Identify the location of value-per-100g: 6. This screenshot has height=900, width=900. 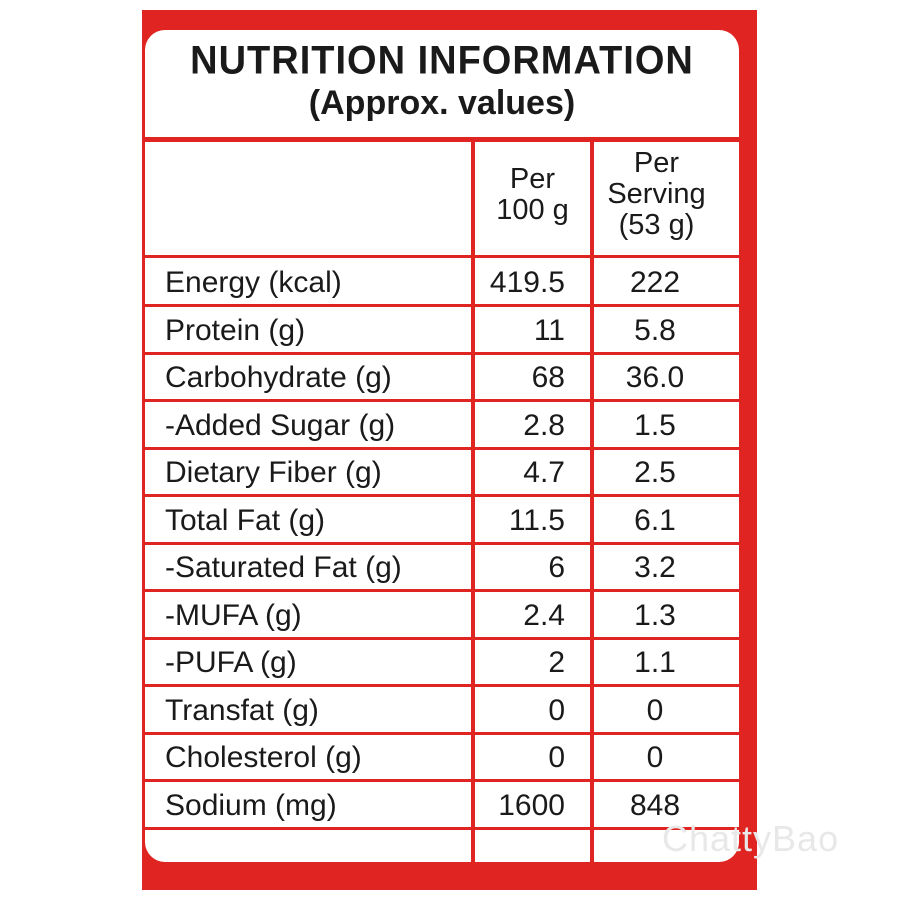
(556, 567).